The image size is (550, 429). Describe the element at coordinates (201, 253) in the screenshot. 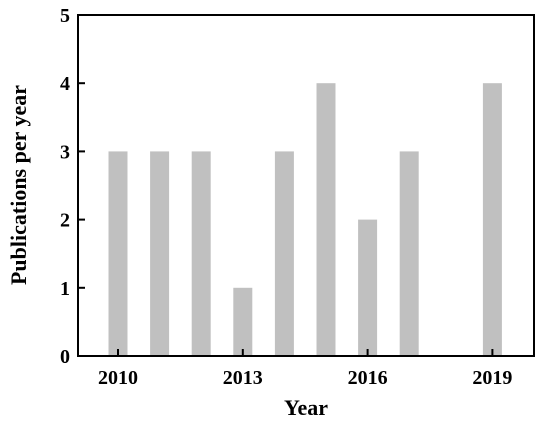

I see `bar-2012` at that location.